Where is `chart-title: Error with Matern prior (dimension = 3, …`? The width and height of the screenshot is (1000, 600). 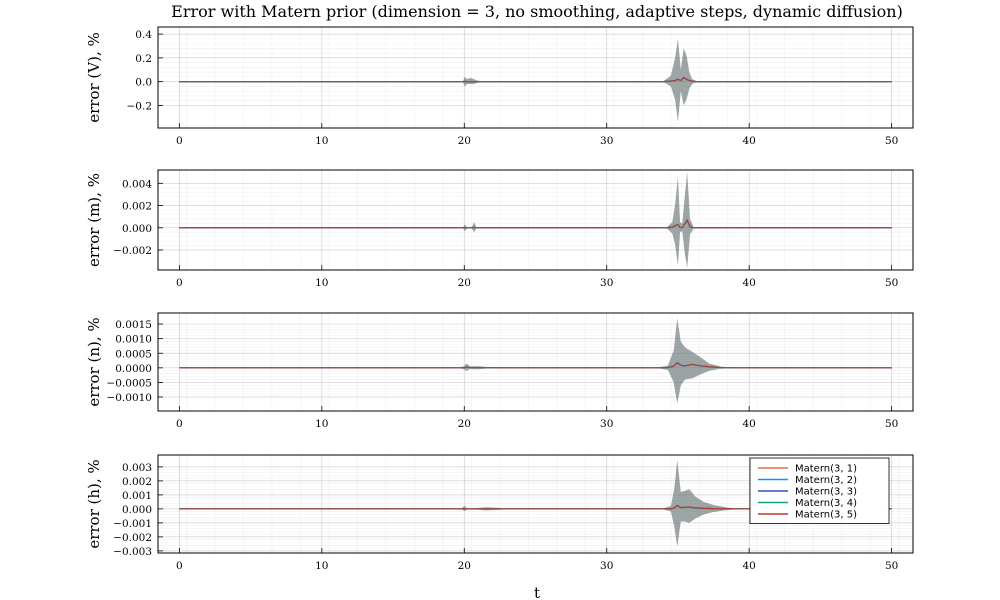
chart-title: Error with Matern prior (dimension = 3, … is located at coordinates (537, 11).